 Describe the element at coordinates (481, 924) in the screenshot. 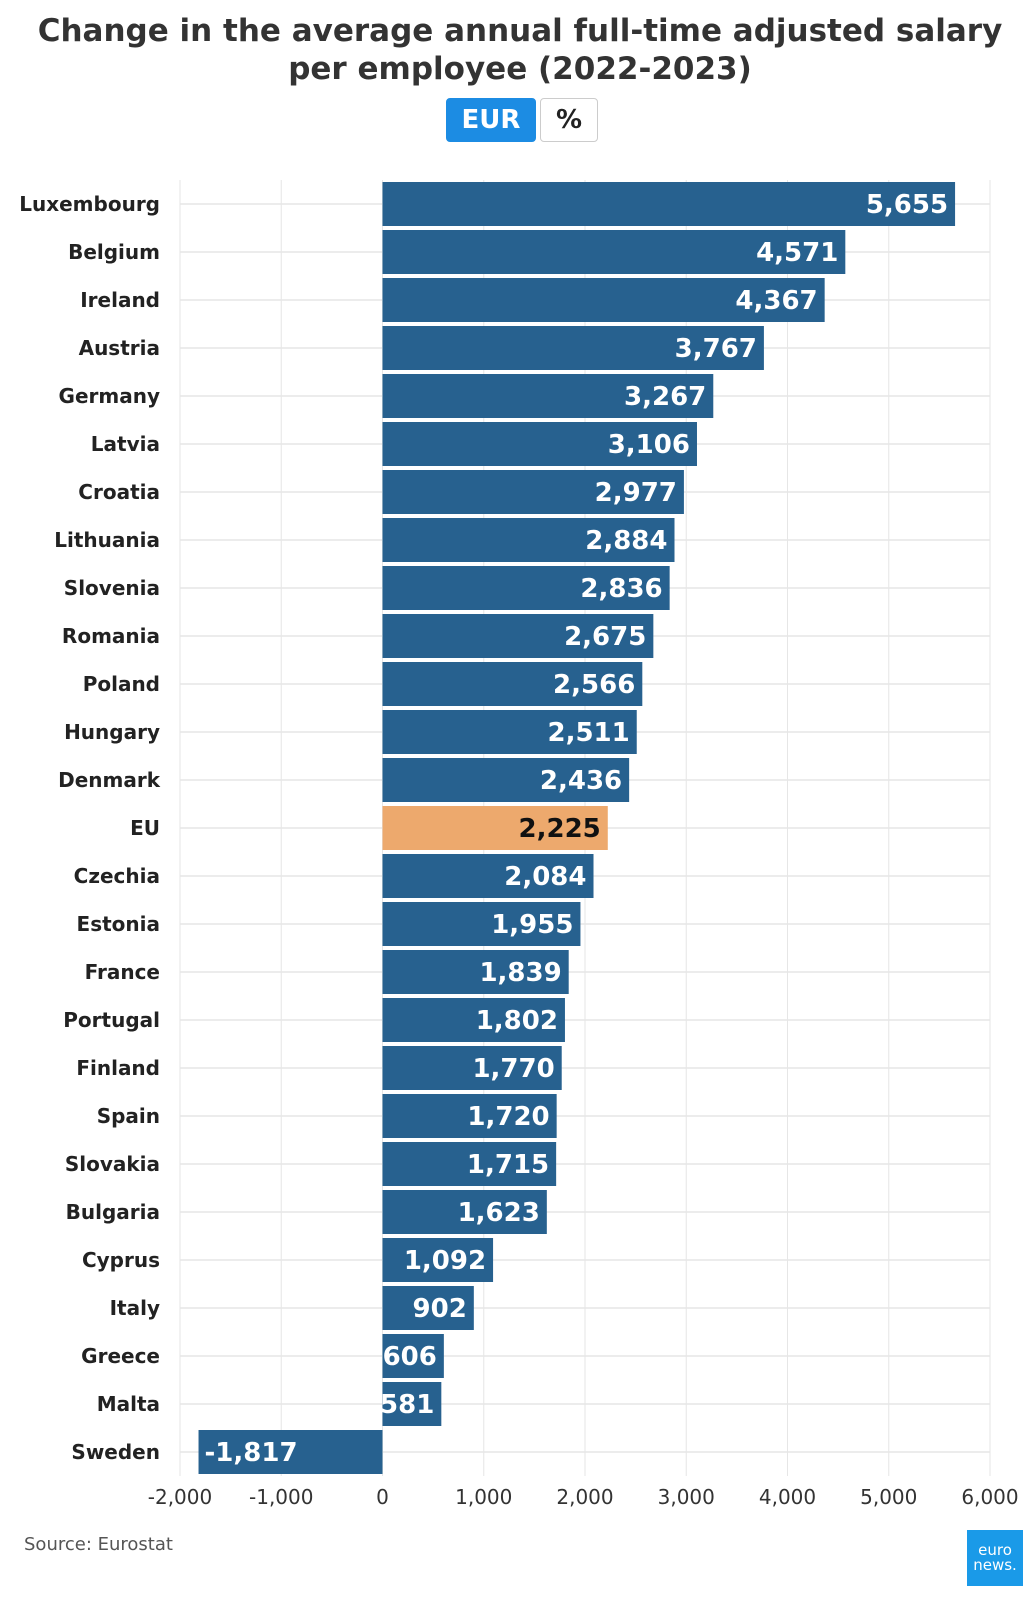

I see `bar-estonia` at that location.